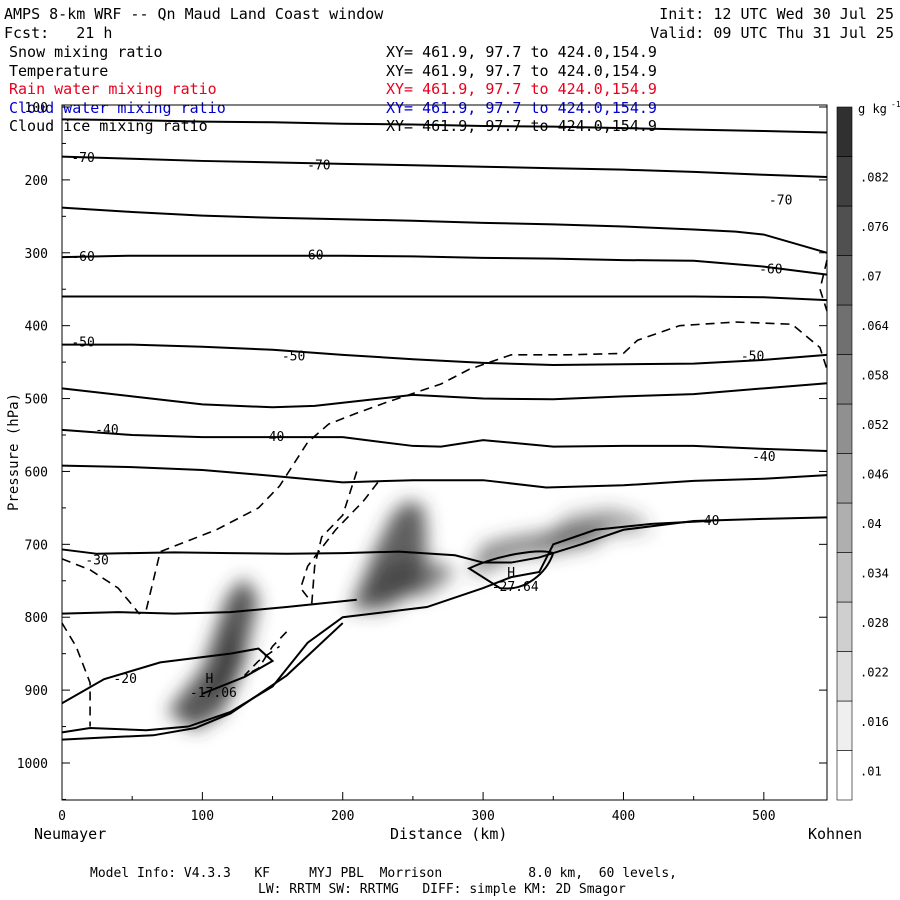 The width and height of the screenshot is (900, 900). I want to click on snow-shading, so click(409, 615).